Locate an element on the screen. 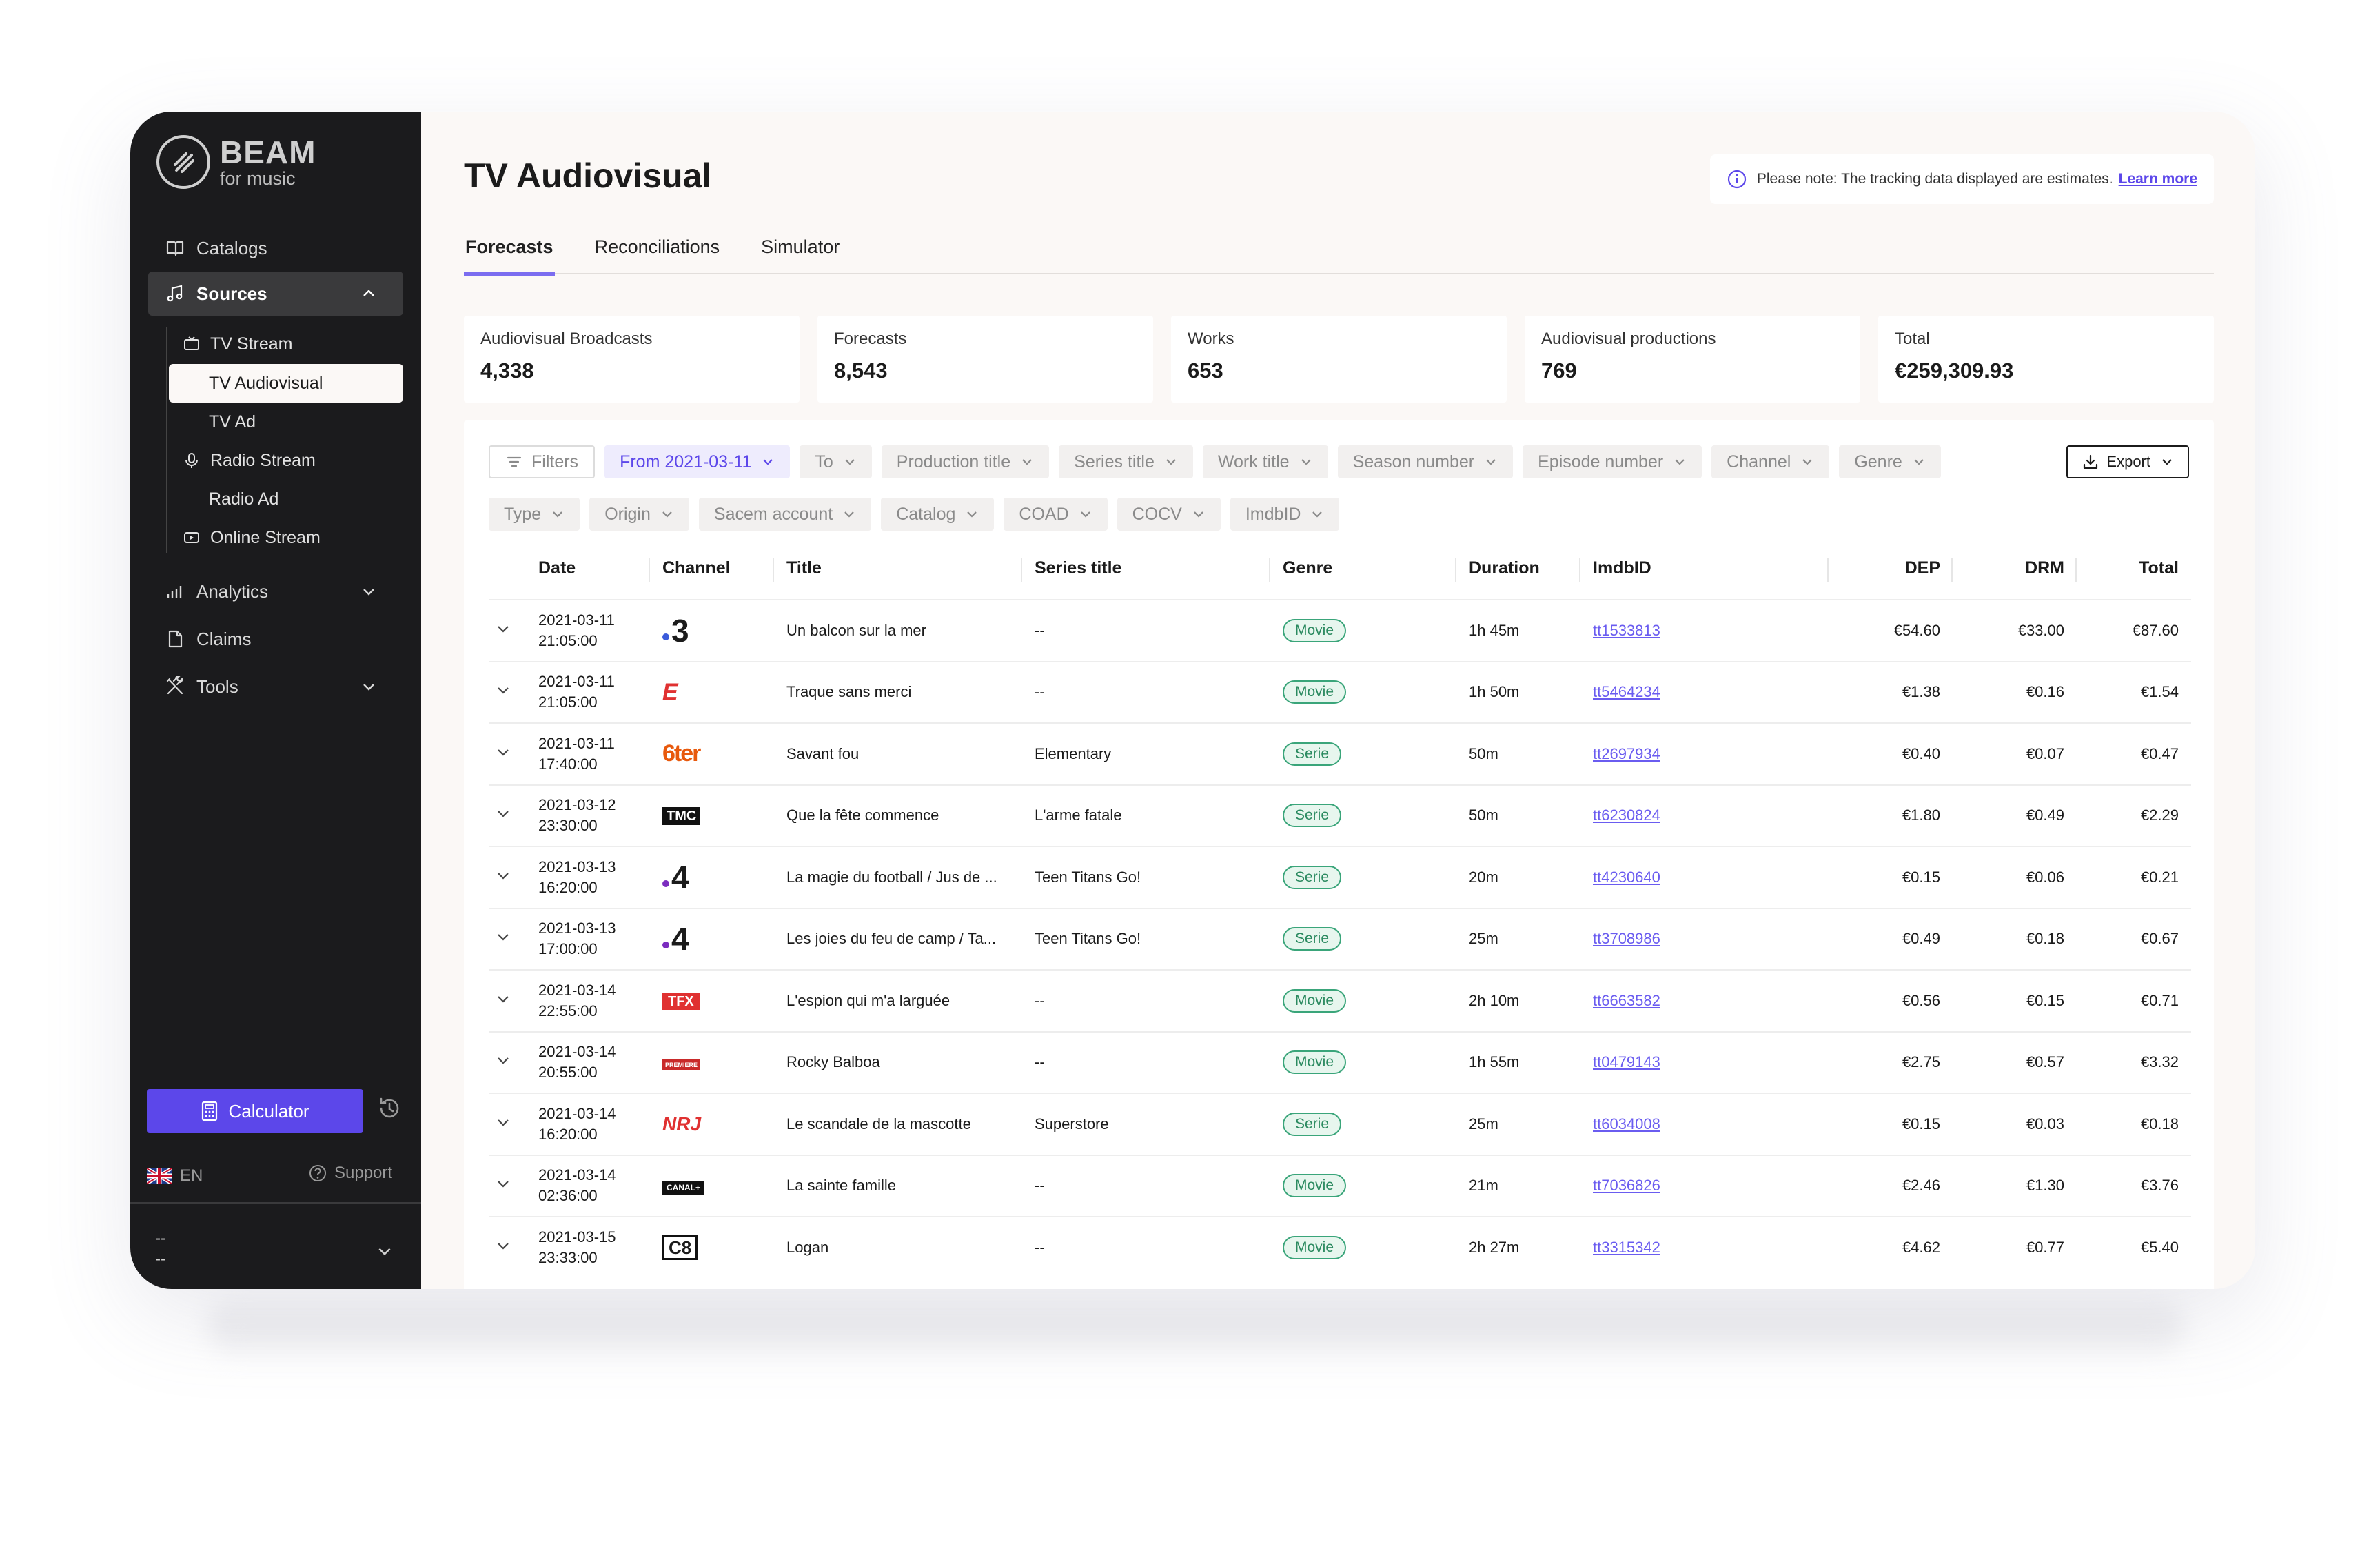 This screenshot has width=2380, height=1544. broadcast-date: 2021-03-12 is located at coordinates (577, 805).